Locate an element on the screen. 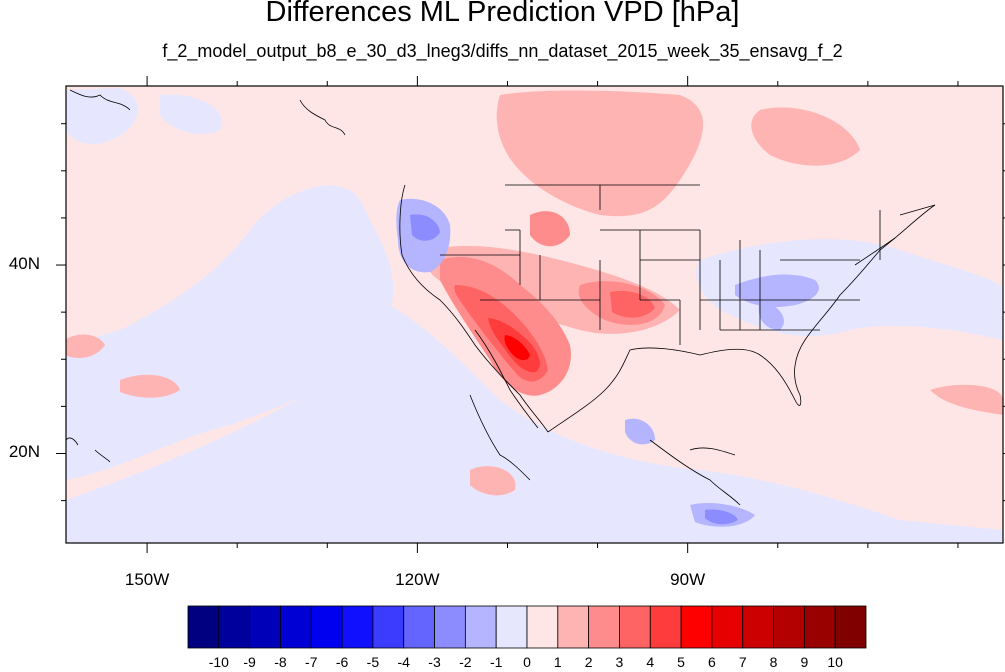  colorbar-label: -4 is located at coordinates (403, 662).